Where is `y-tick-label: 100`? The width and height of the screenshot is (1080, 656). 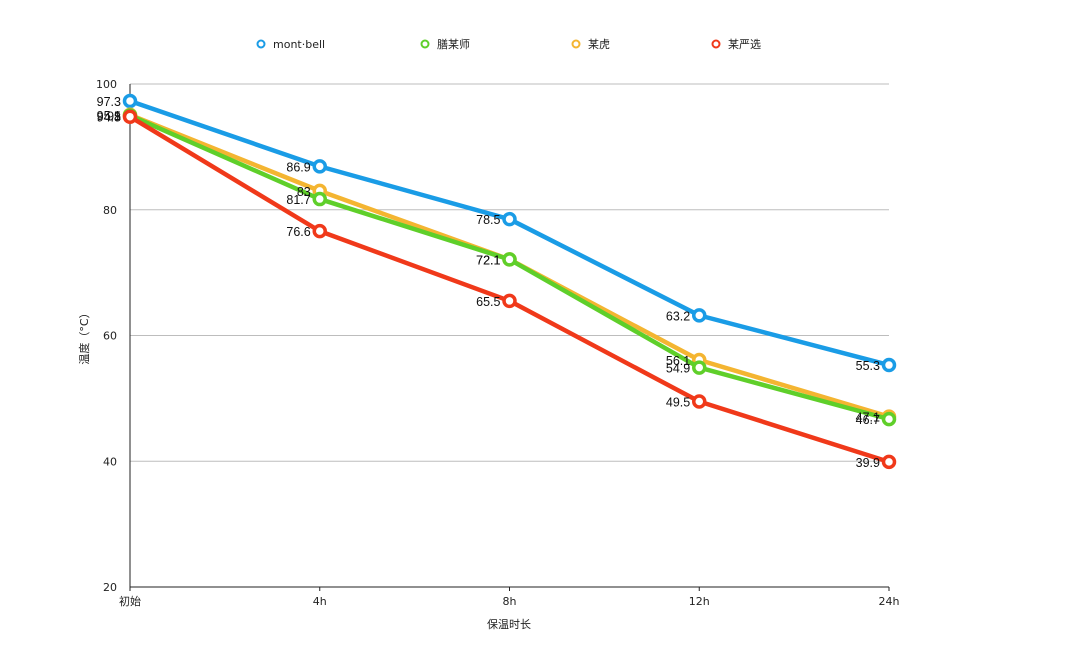
y-tick-label: 100 is located at coordinates (106, 84).